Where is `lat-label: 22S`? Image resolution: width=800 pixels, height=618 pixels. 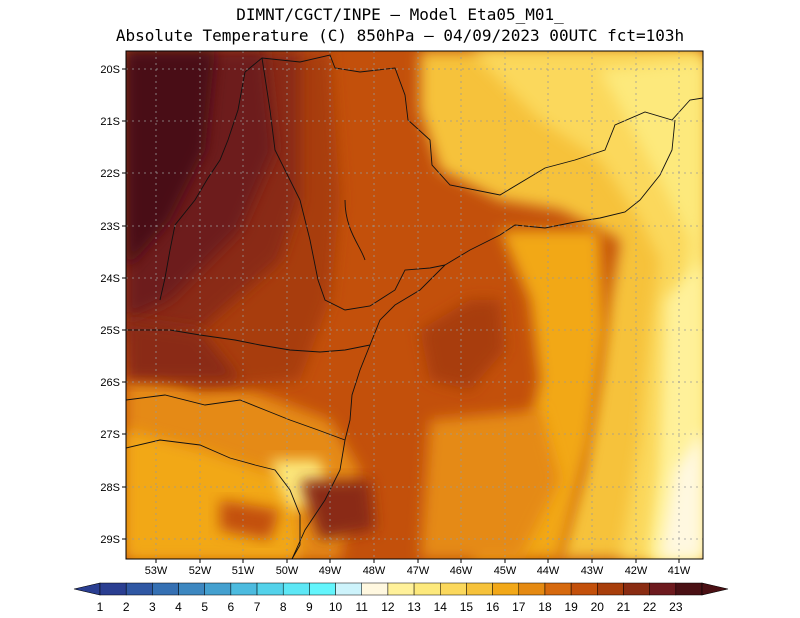 lat-label: 22S is located at coordinates (110, 174).